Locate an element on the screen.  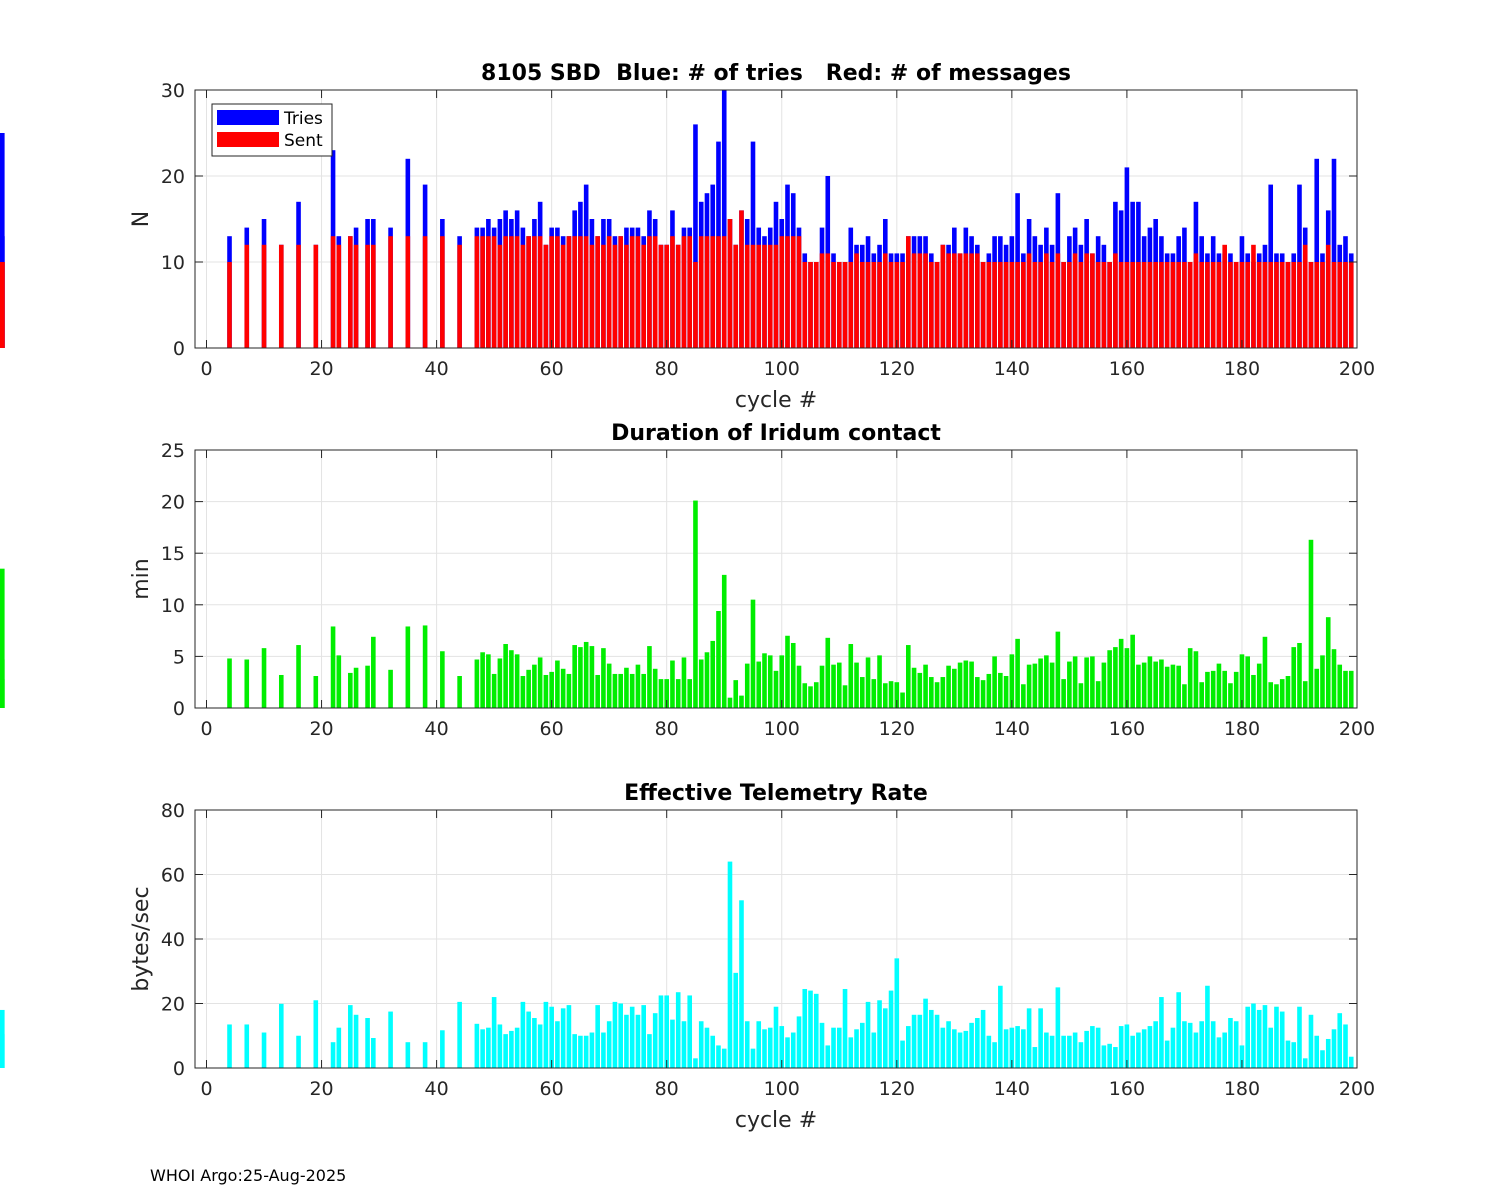
sbd-x-tick-label: 60 is located at coordinates (552, 369).